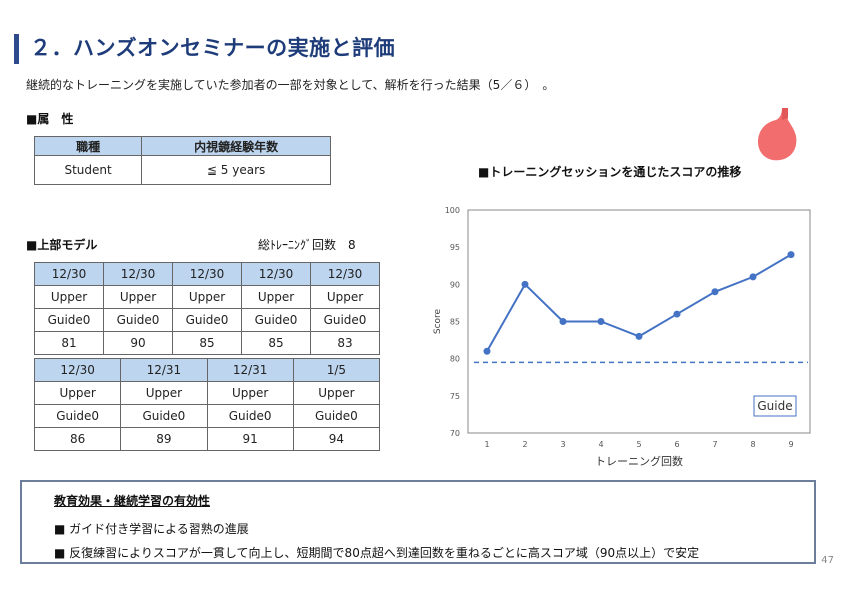  What do you see at coordinates (455, 396) in the screenshot?
I see `y-tick-label: 75` at bounding box center [455, 396].